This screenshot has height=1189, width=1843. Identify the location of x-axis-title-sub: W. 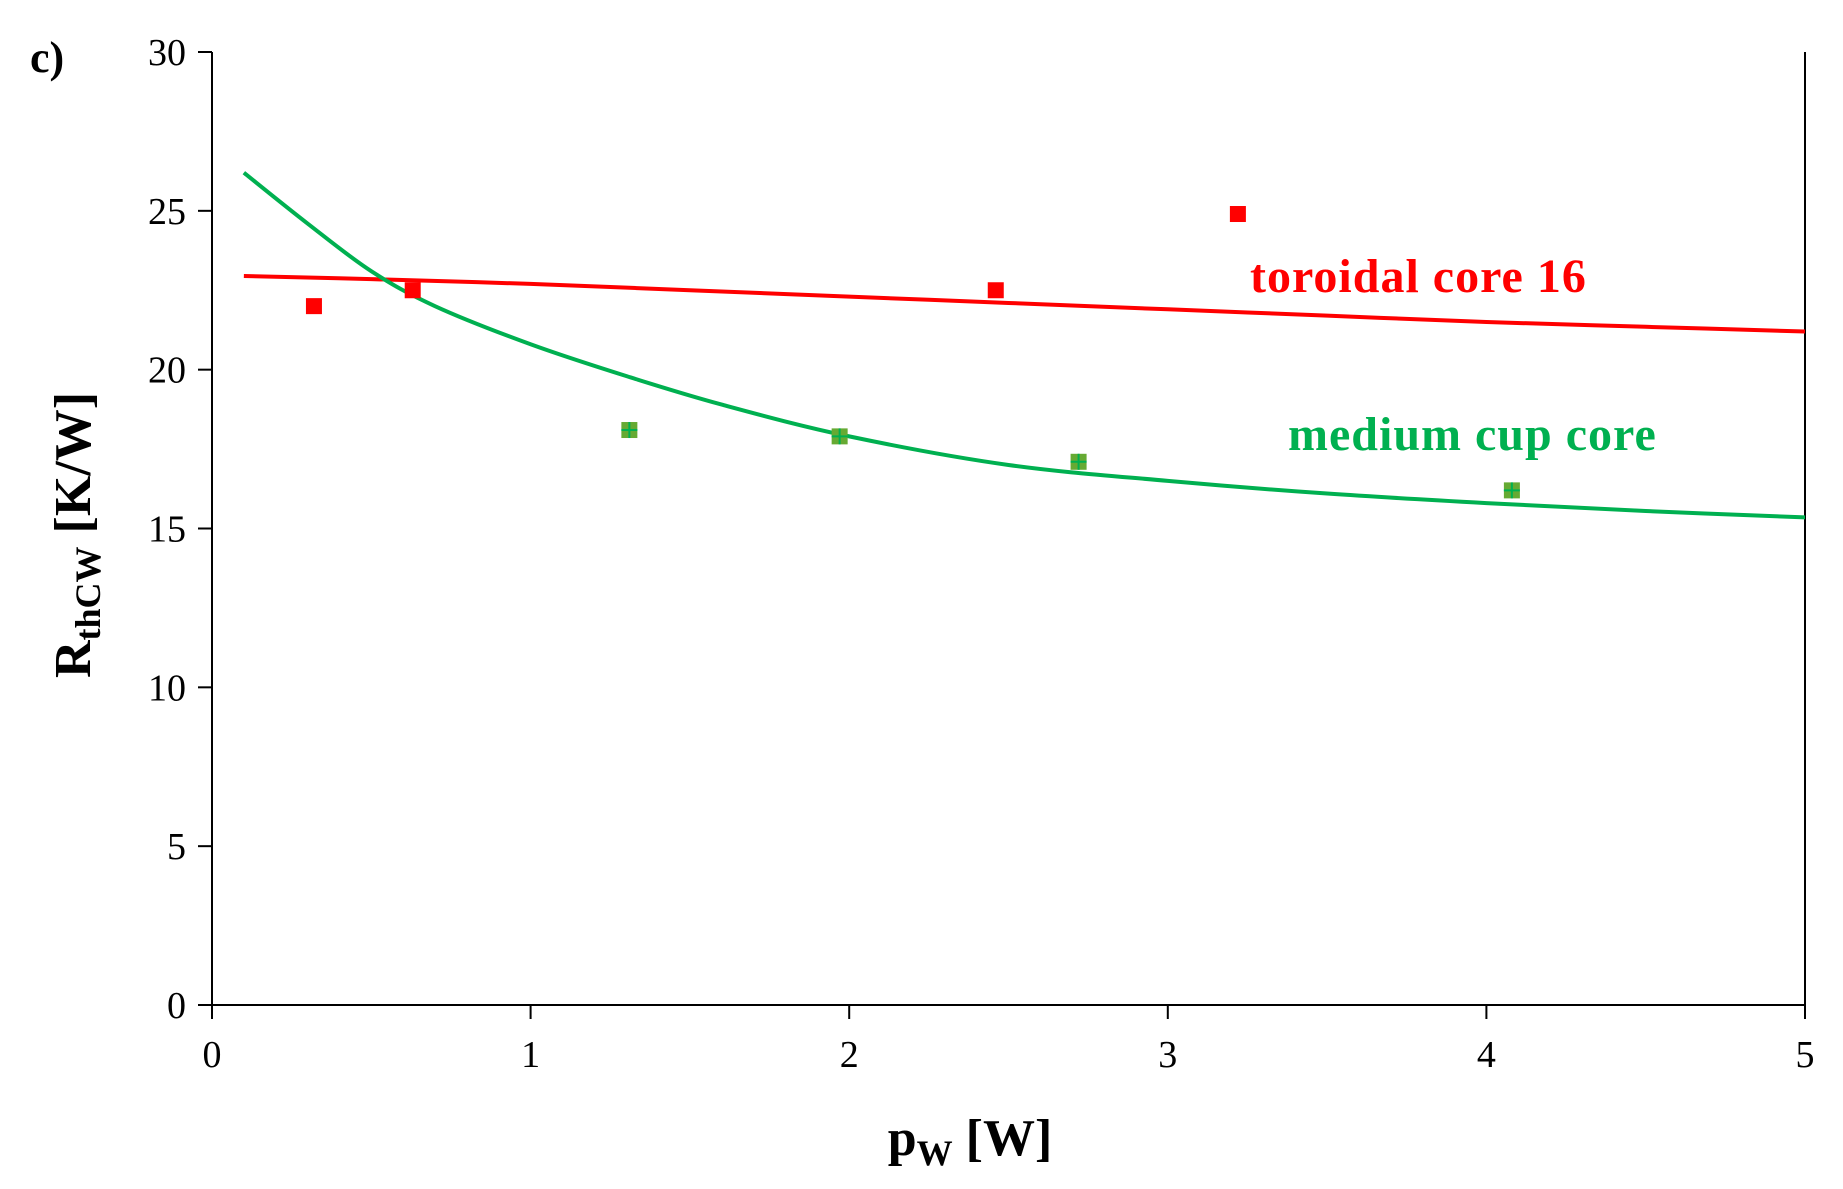
(935, 1153).